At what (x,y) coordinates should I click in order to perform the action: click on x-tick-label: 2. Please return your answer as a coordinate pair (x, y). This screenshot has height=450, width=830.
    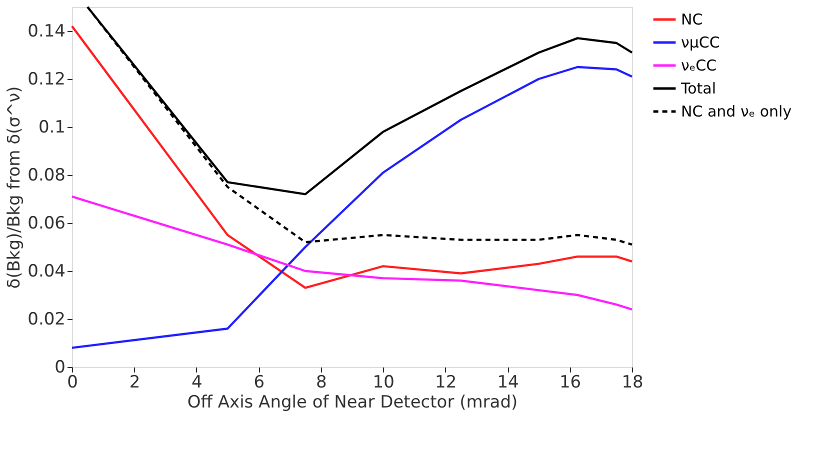
    Looking at the image, I should click on (134, 382).